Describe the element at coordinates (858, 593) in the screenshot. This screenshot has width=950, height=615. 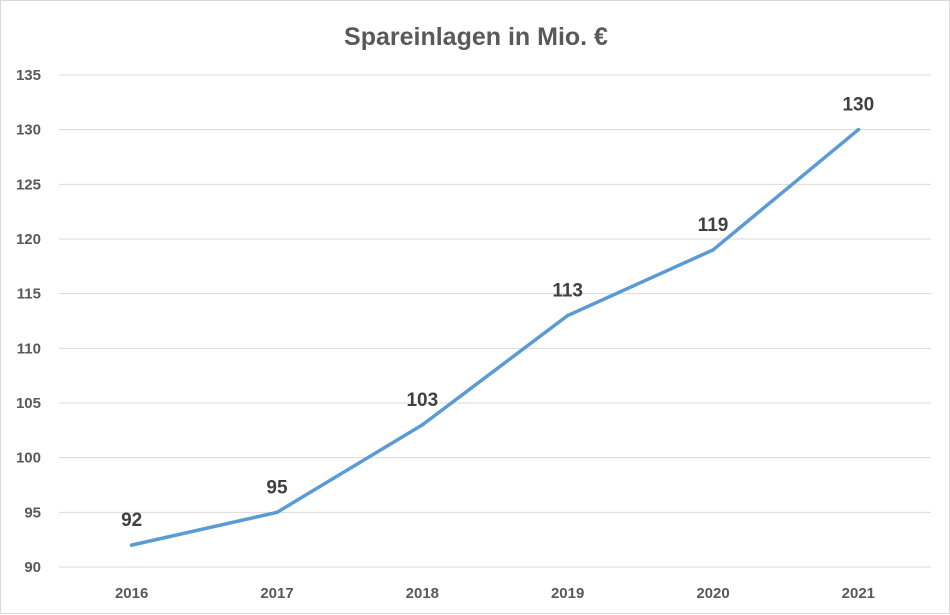
I see `x-tick-label: 2021` at that location.